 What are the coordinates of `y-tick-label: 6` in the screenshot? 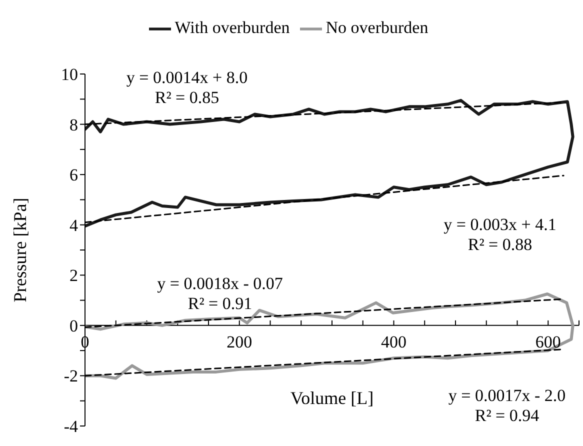 It's located at (74, 175).